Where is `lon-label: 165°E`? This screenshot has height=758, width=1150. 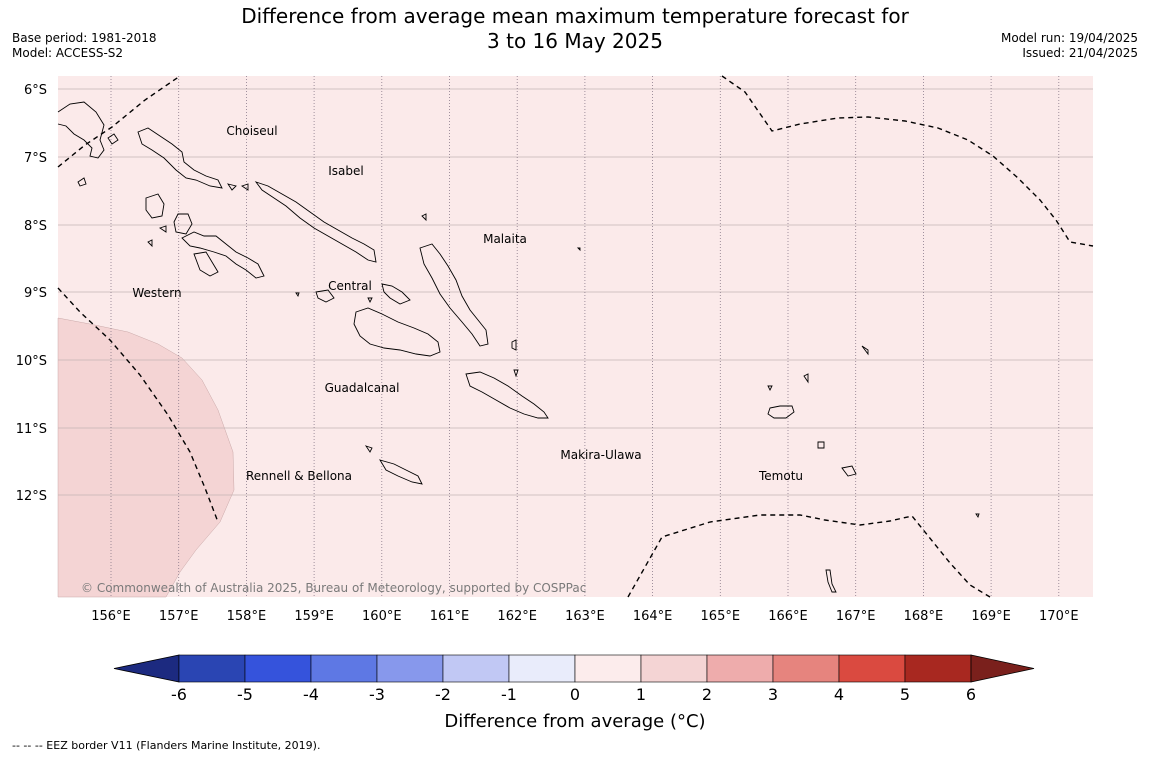 lon-label: 165°E is located at coordinates (721, 616).